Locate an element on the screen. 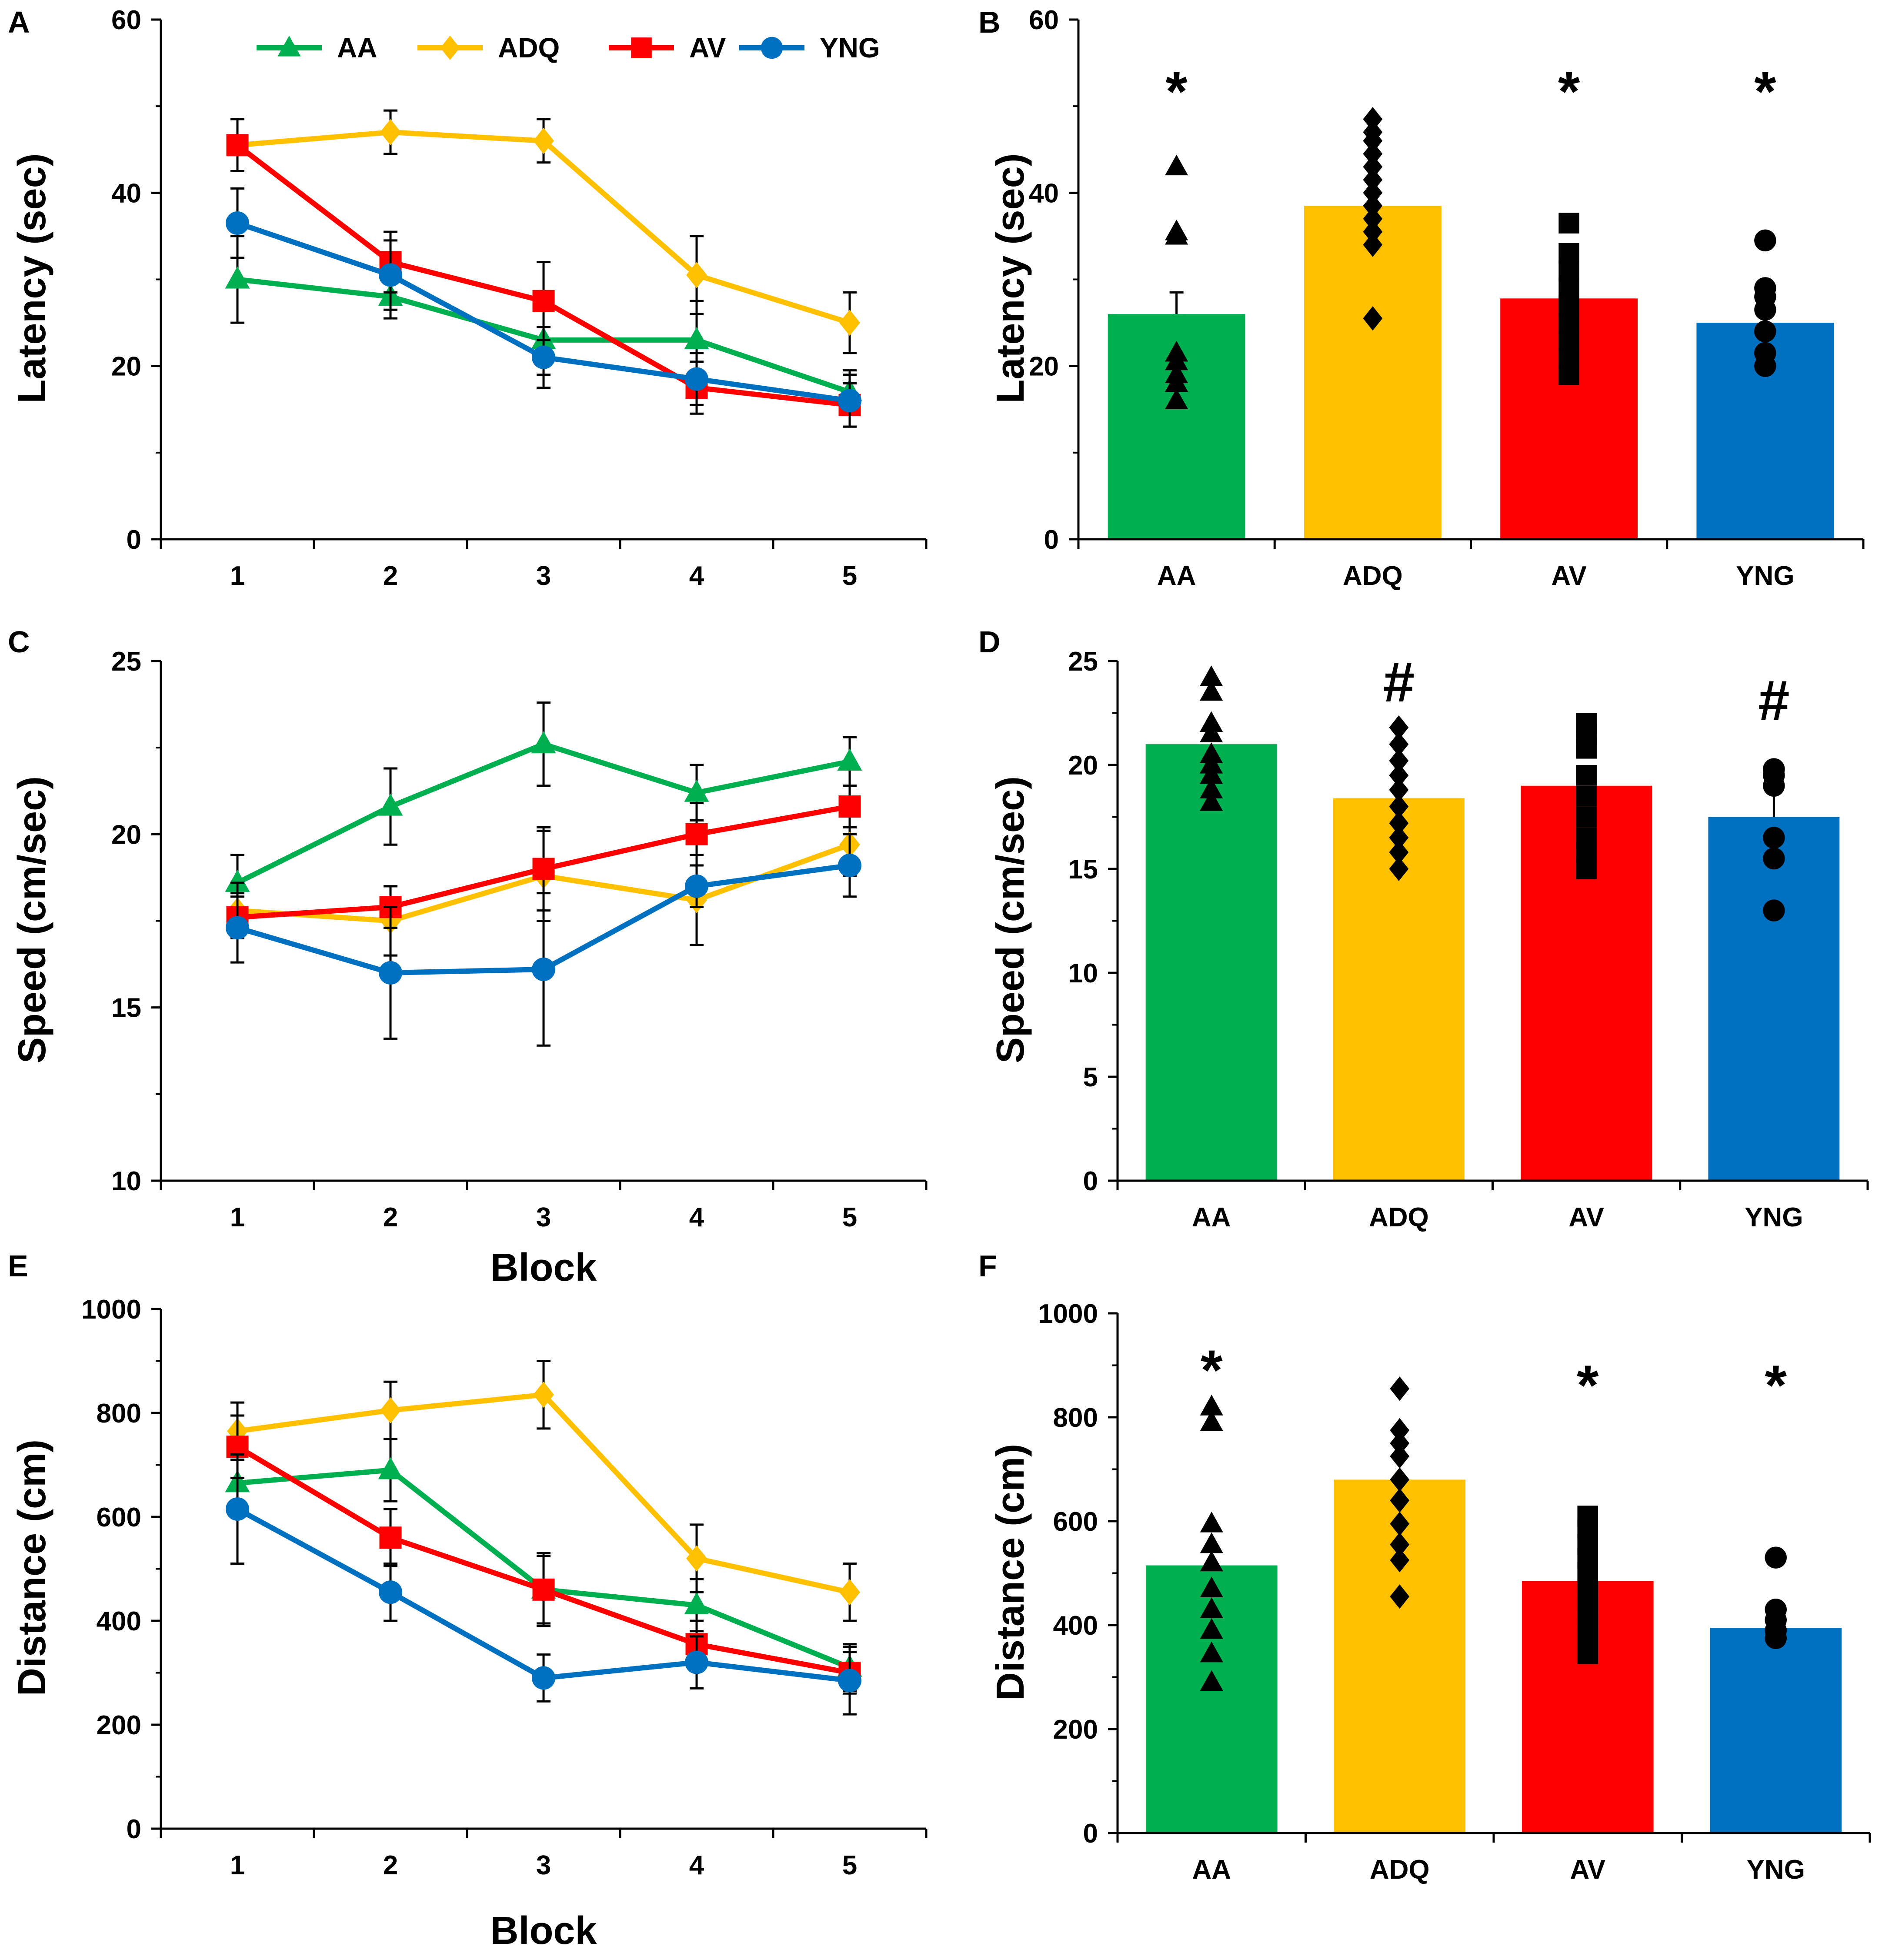  legend-label-av: AV is located at coordinates (707, 48).